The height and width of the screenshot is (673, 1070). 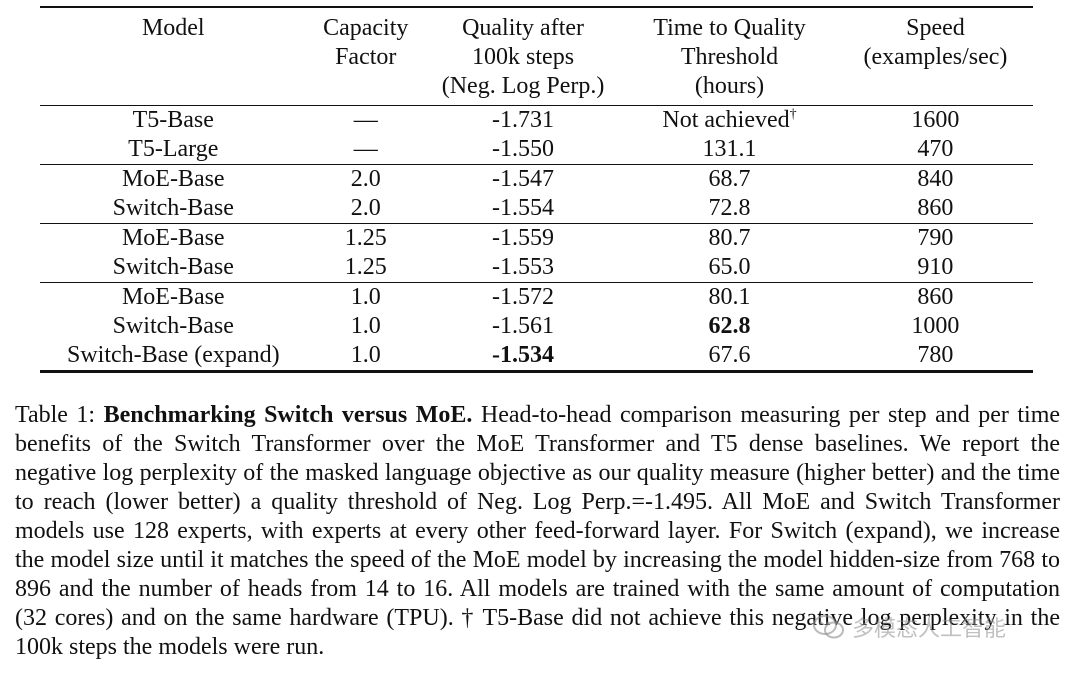 I want to click on table-row: Switch-Base 1.0 -1.561 62.8 1000, so click(x=536, y=326).